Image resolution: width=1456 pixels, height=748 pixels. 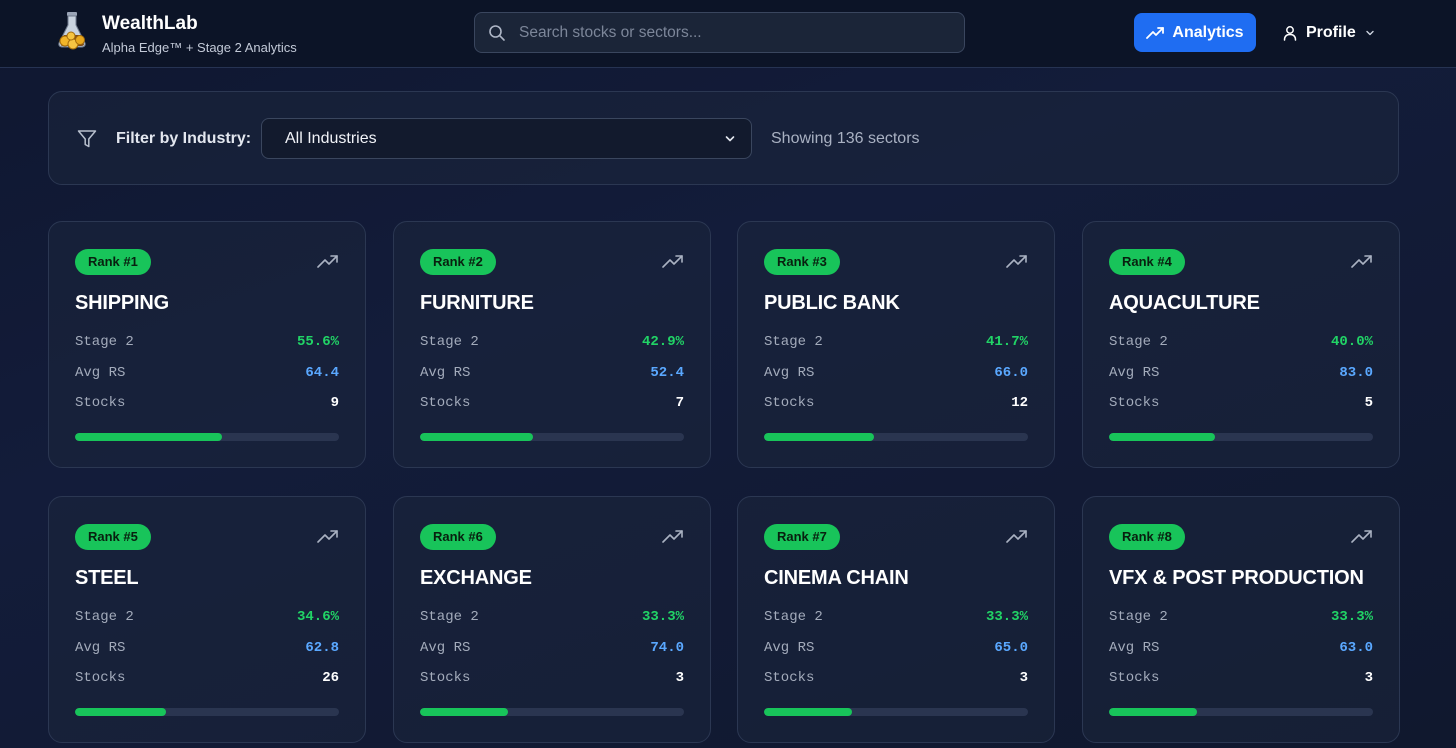 I want to click on stage2-row: Stage 2 40.0%, so click(x=1241, y=343).